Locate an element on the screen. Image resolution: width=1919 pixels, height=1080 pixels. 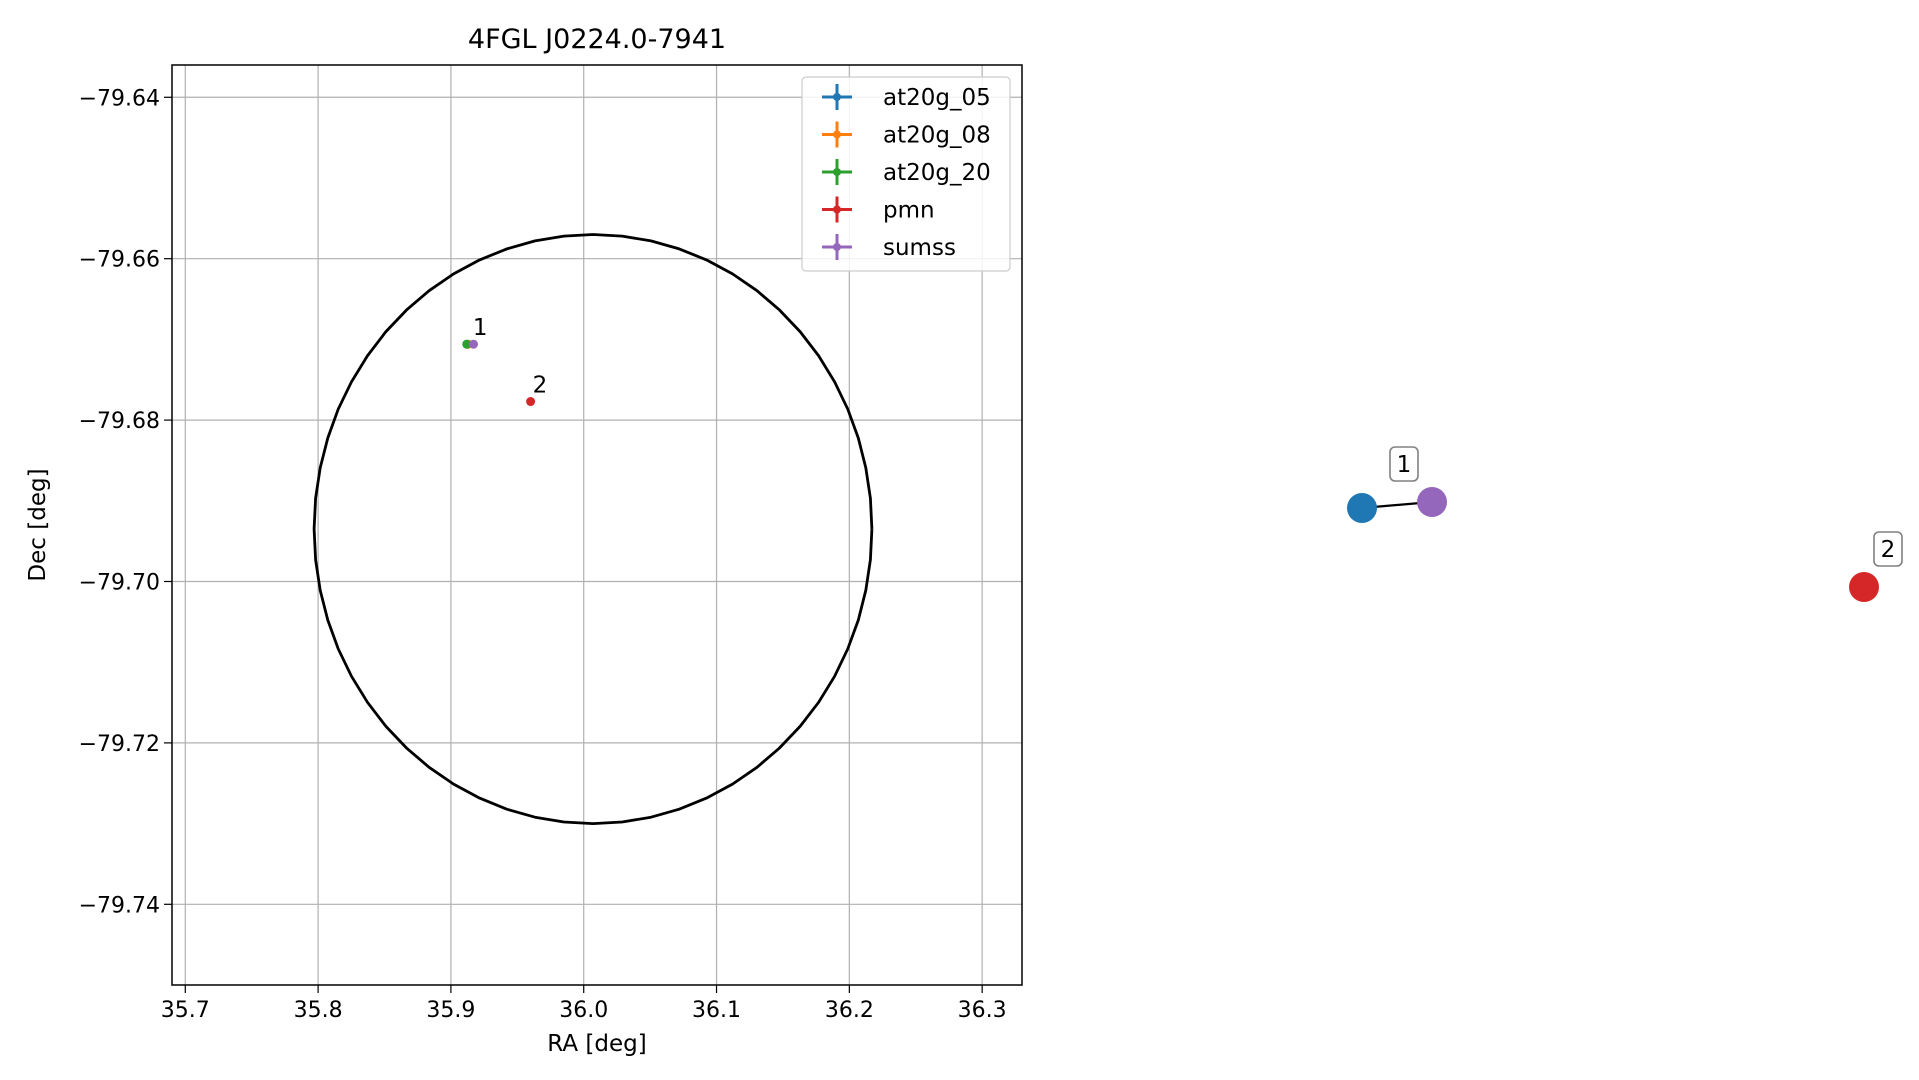
x-axis-label: RA [deg] is located at coordinates (596, 1044).